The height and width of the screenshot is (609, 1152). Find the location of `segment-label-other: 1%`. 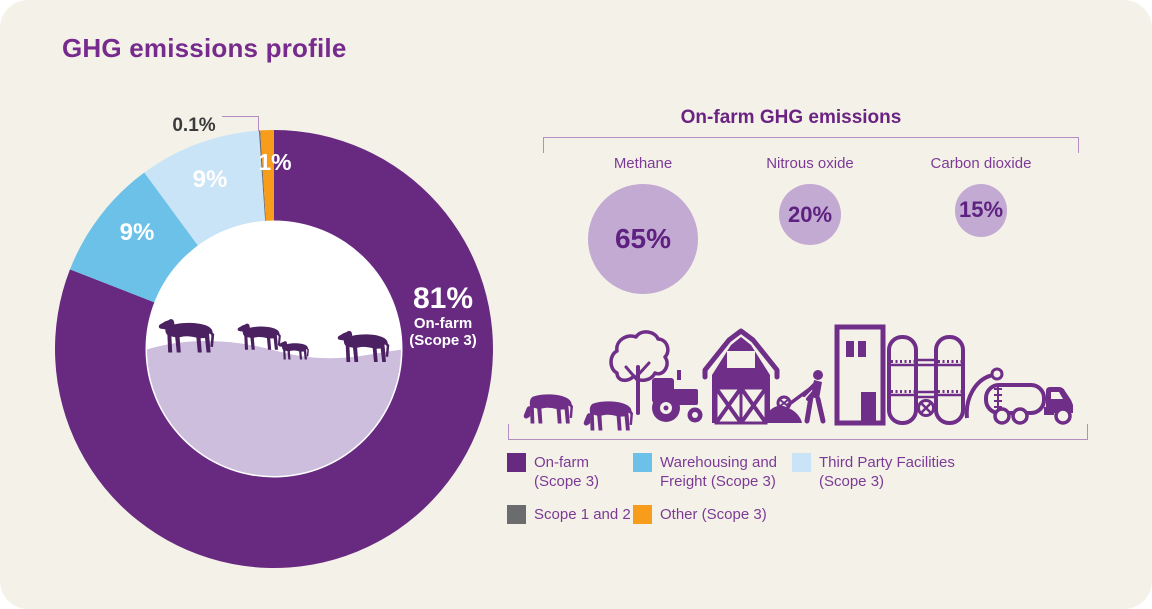

segment-label-other: 1% is located at coordinates (275, 162).